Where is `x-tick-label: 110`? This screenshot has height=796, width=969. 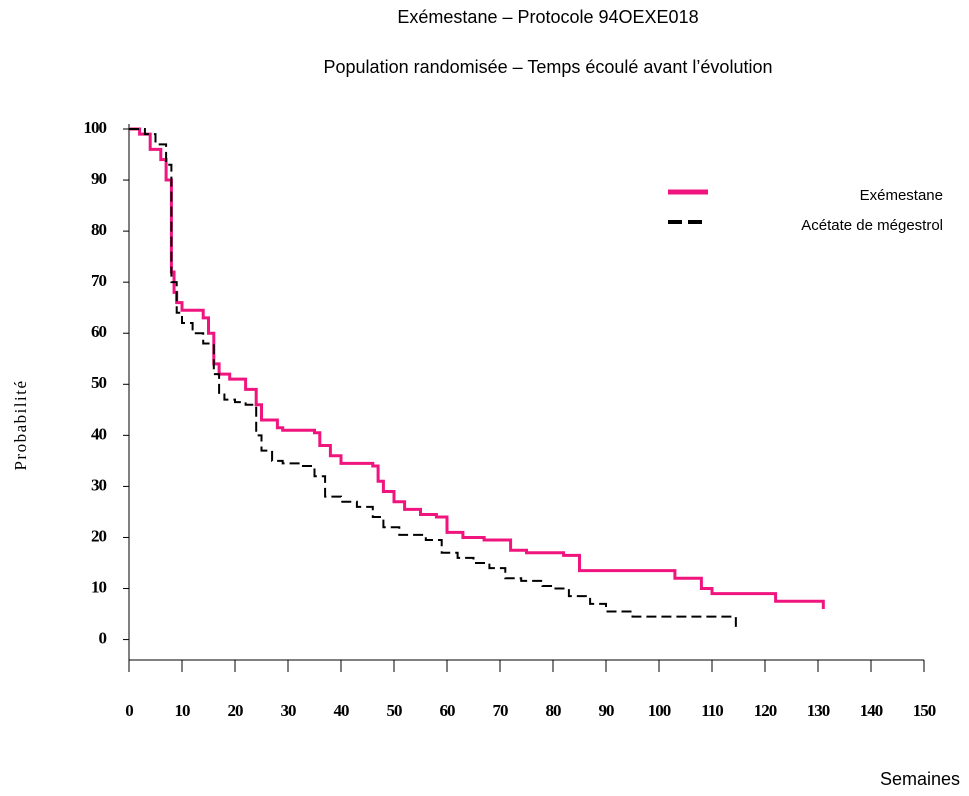
x-tick-label: 110 is located at coordinates (712, 710).